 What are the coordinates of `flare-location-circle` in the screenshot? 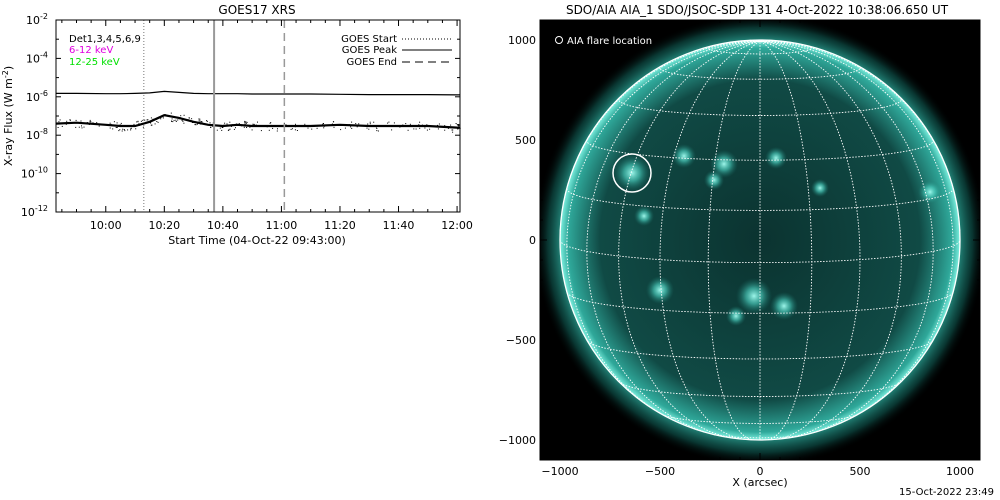 It's located at (632, 173).